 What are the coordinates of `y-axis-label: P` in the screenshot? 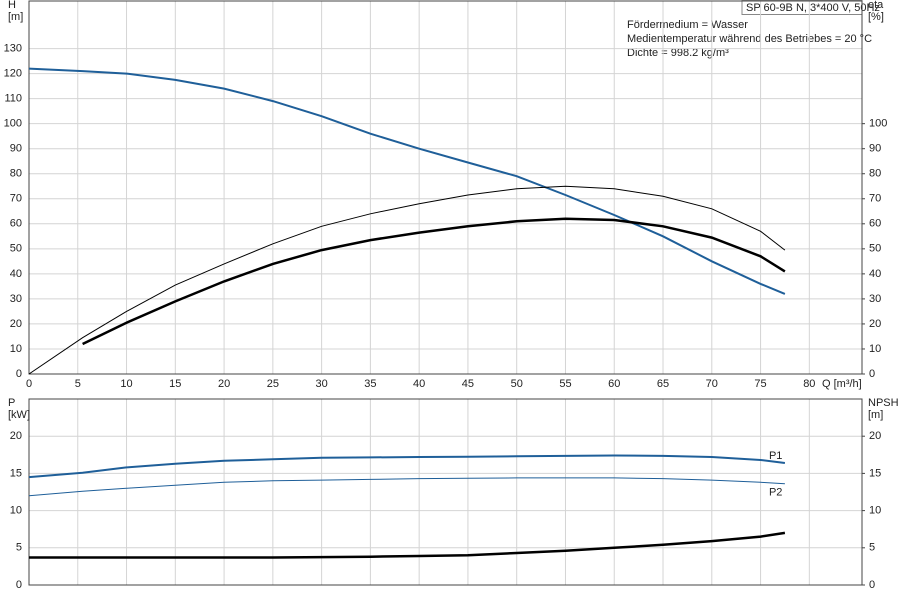 It's located at (11, 403).